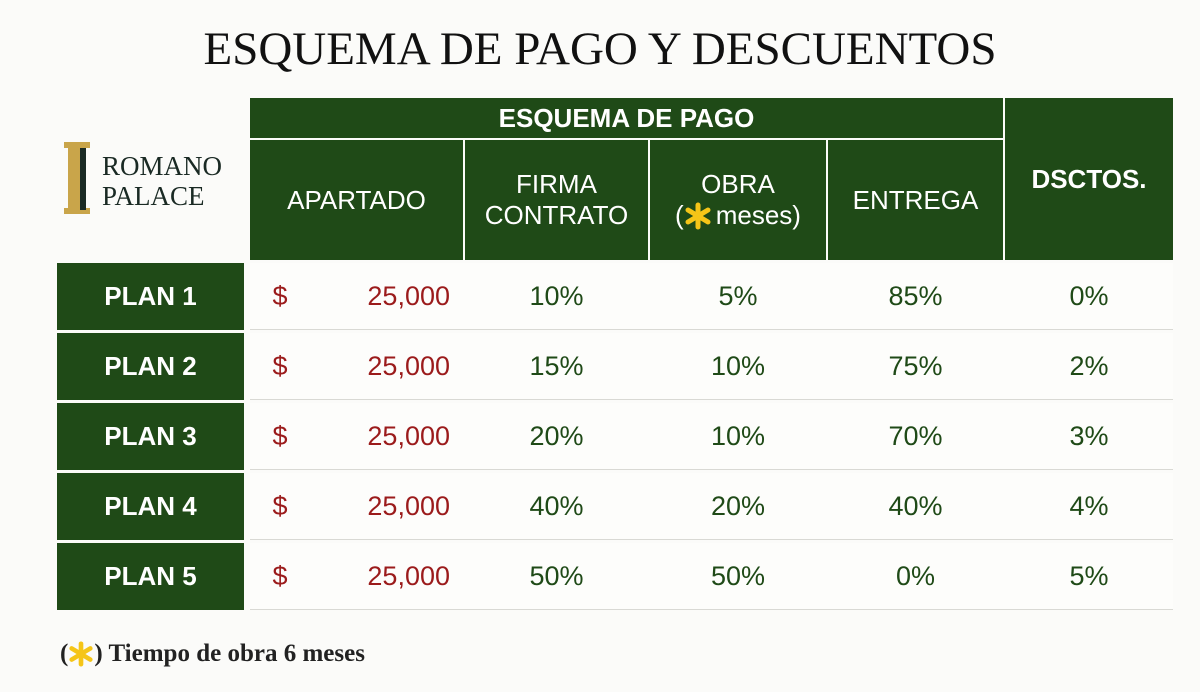  Describe the element at coordinates (150, 506) in the screenshot. I see `plan-label: PLAN 4` at that location.